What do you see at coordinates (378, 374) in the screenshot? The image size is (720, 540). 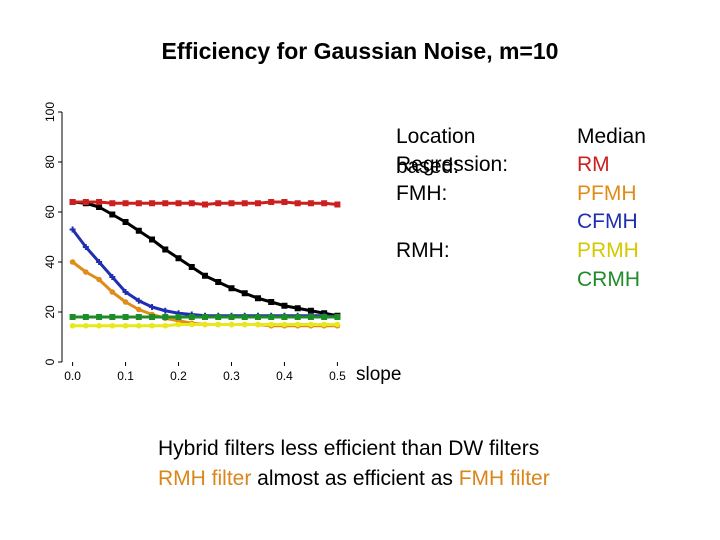 I see `x-axis-label: slope` at bounding box center [378, 374].